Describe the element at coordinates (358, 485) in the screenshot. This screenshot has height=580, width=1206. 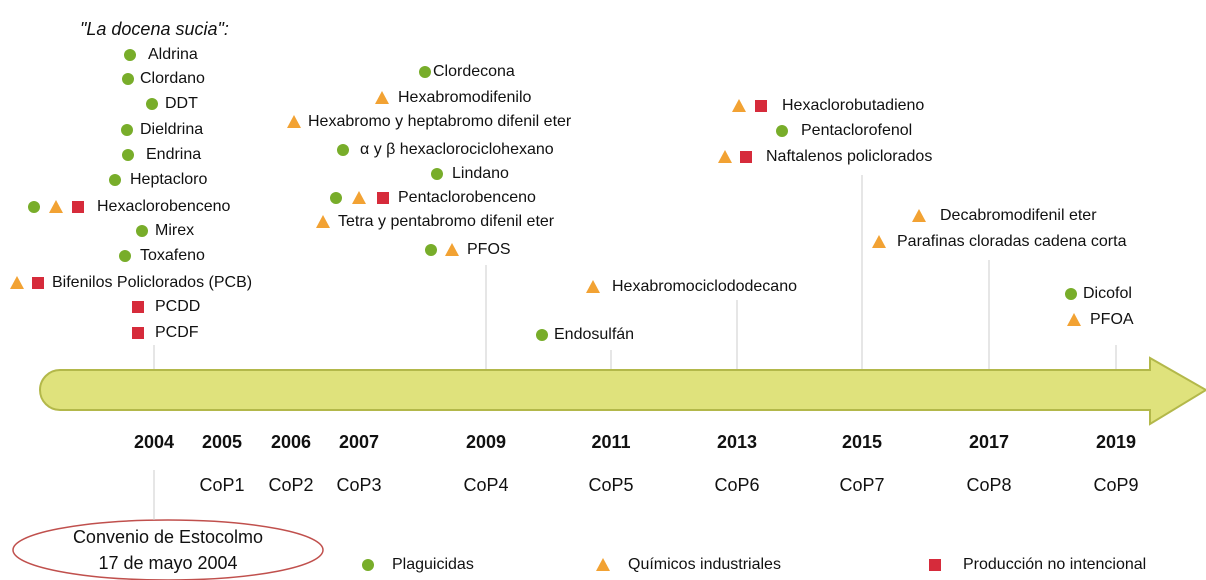
I see `cop-label: CoP3` at that location.